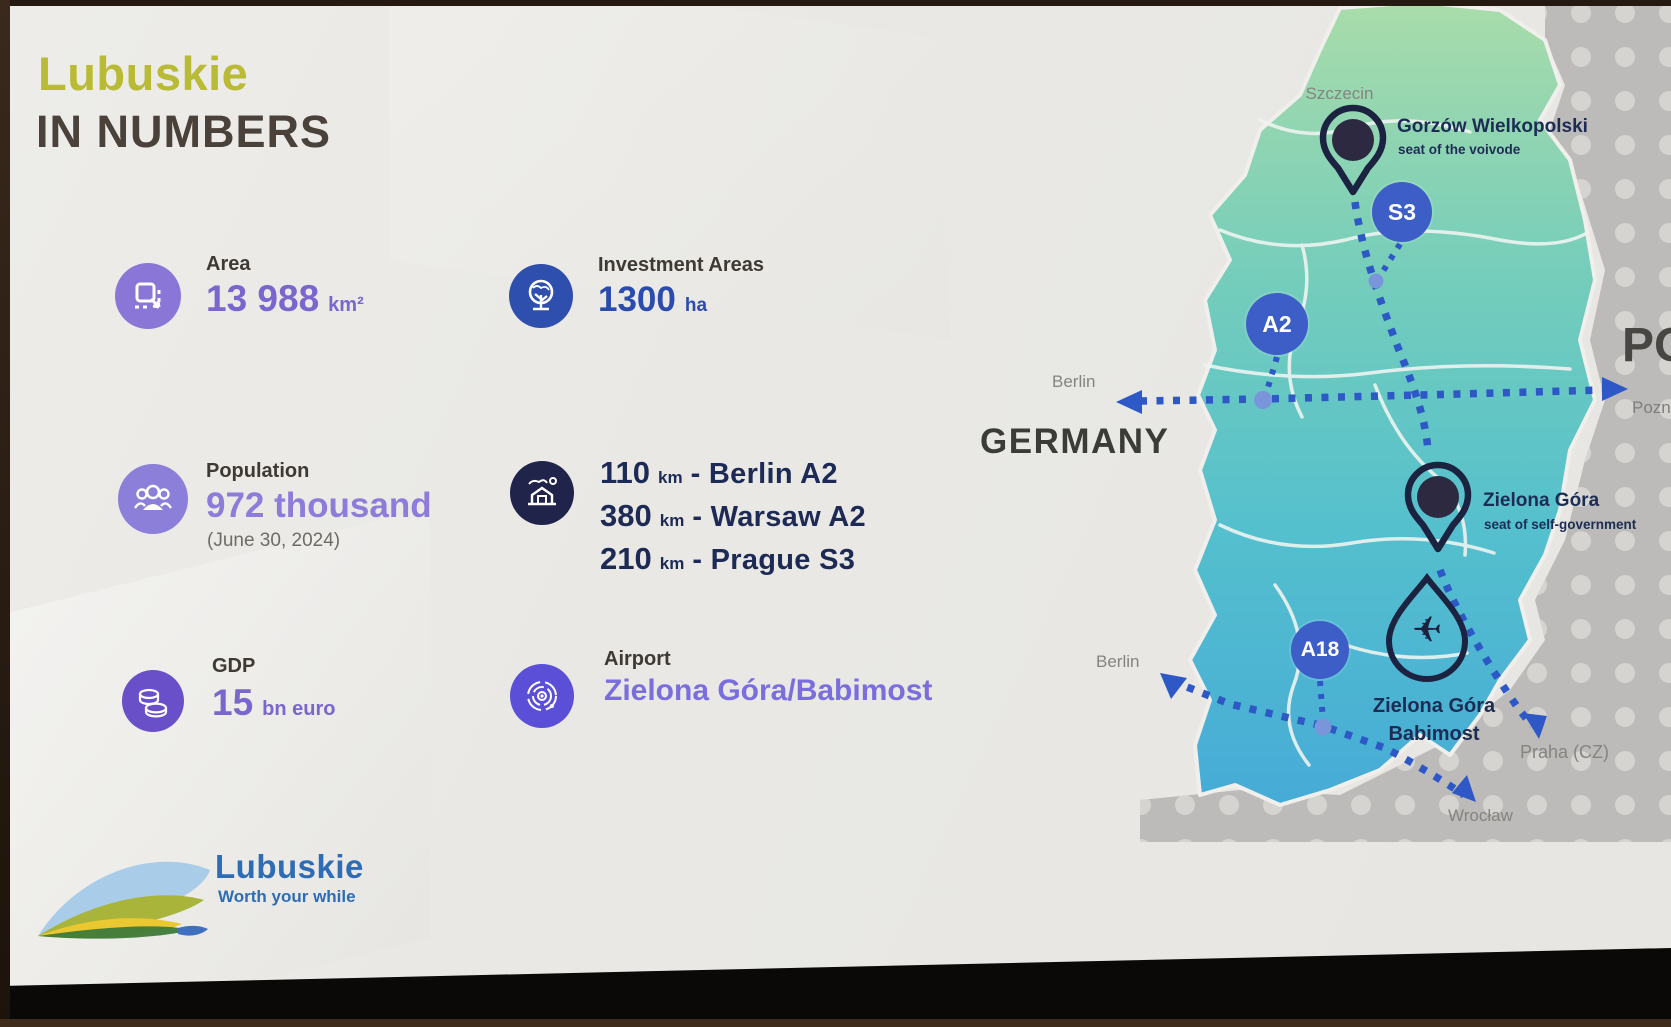 This screenshot has height=1027, width=1671. Describe the element at coordinates (835, 1023) in the screenshot. I see `screen-bezel-bottom-strip` at that location.